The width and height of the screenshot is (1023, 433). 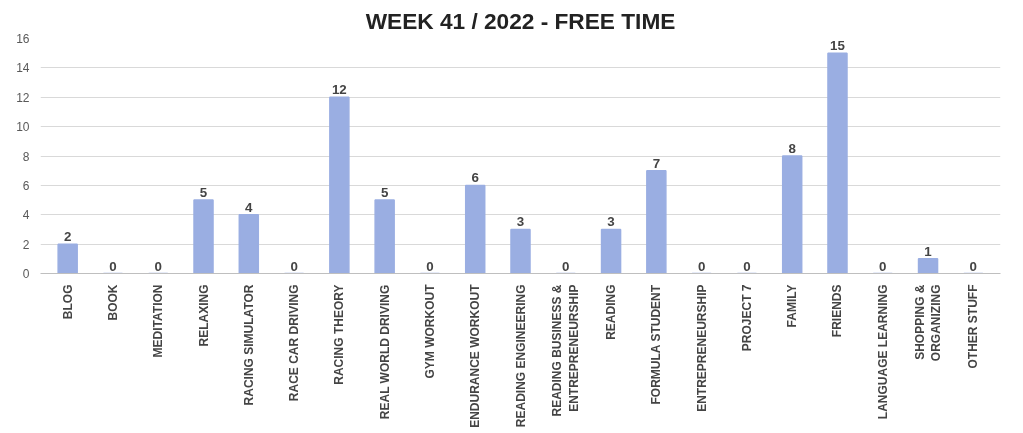 I want to click on chart-title: WEEK 41 / 2022 - FREE TIME, so click(x=520, y=20).